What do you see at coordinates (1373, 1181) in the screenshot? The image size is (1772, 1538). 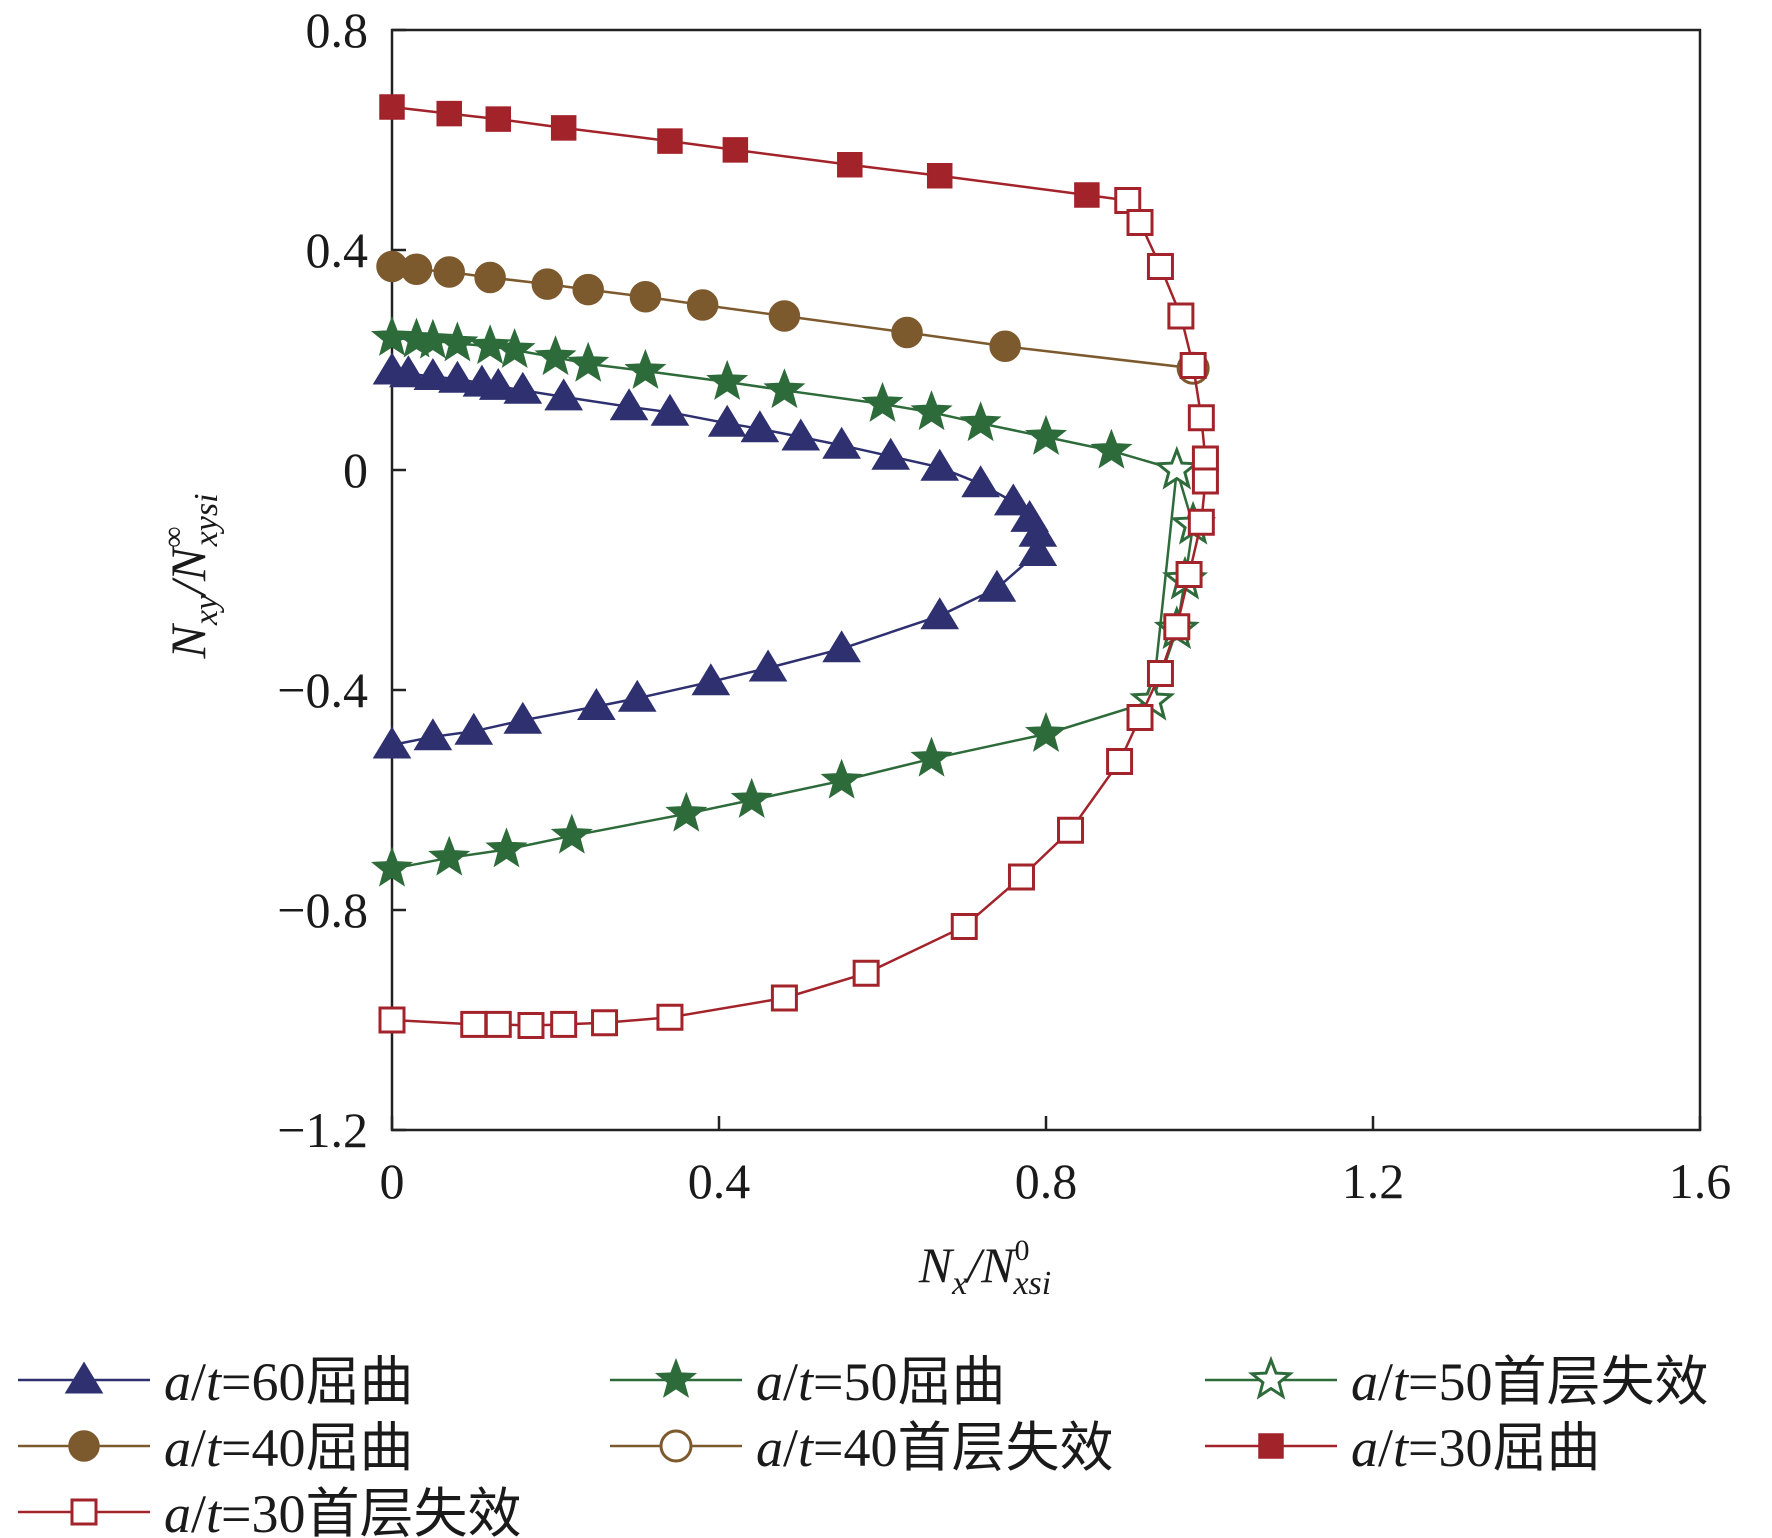 I see `x-tick-label: 1.2` at bounding box center [1373, 1181].